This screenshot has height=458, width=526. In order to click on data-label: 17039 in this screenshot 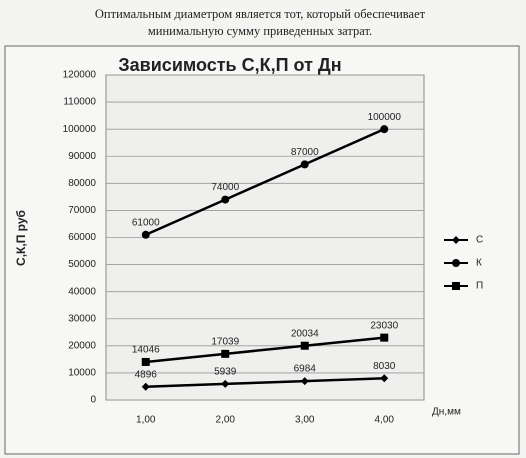, I will do `click(225, 341)`.